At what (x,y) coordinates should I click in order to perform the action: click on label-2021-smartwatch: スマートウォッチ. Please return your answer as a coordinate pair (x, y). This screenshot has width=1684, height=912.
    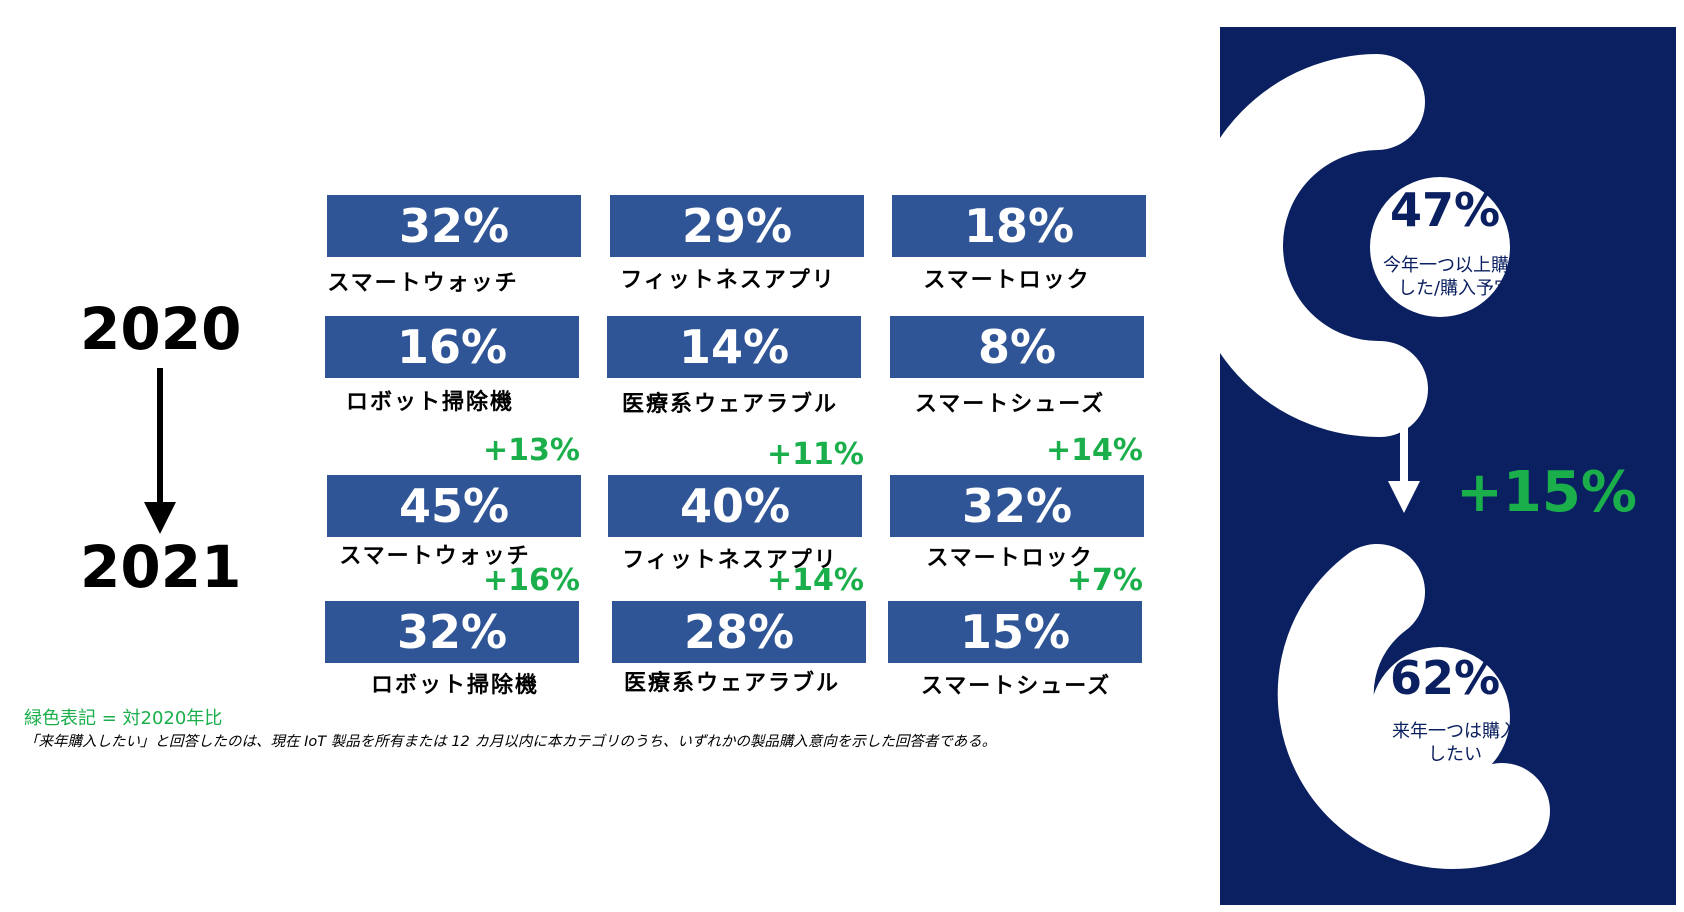
    Looking at the image, I should click on (435, 556).